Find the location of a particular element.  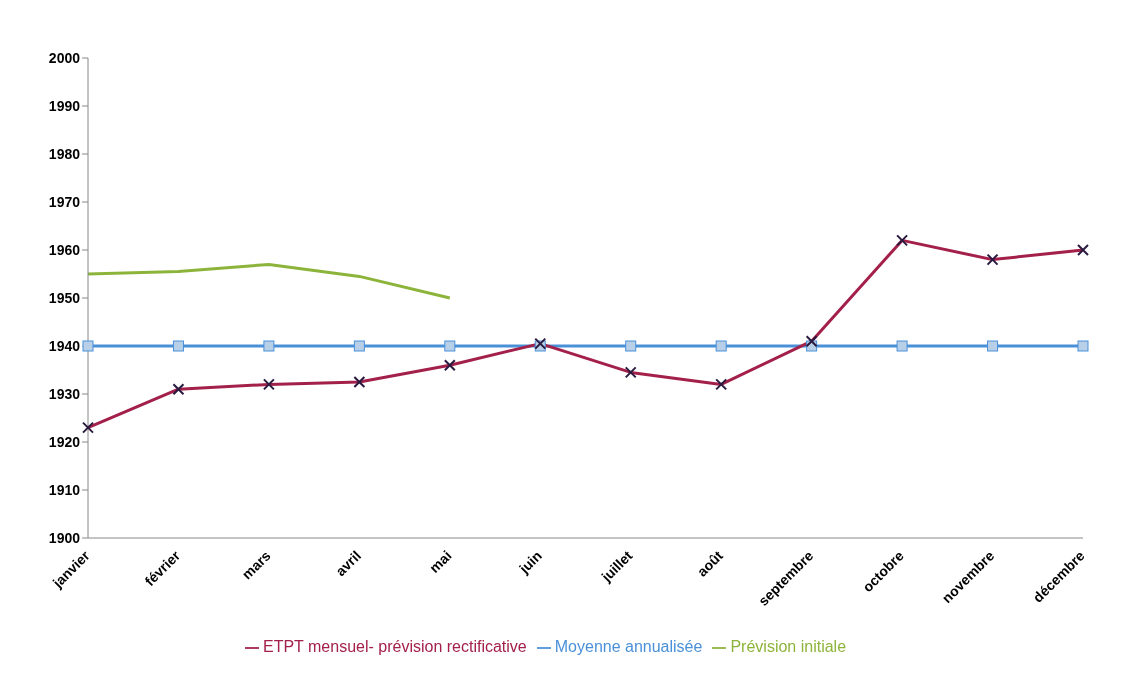

y-tick-label: 1950 is located at coordinates (64, 297).